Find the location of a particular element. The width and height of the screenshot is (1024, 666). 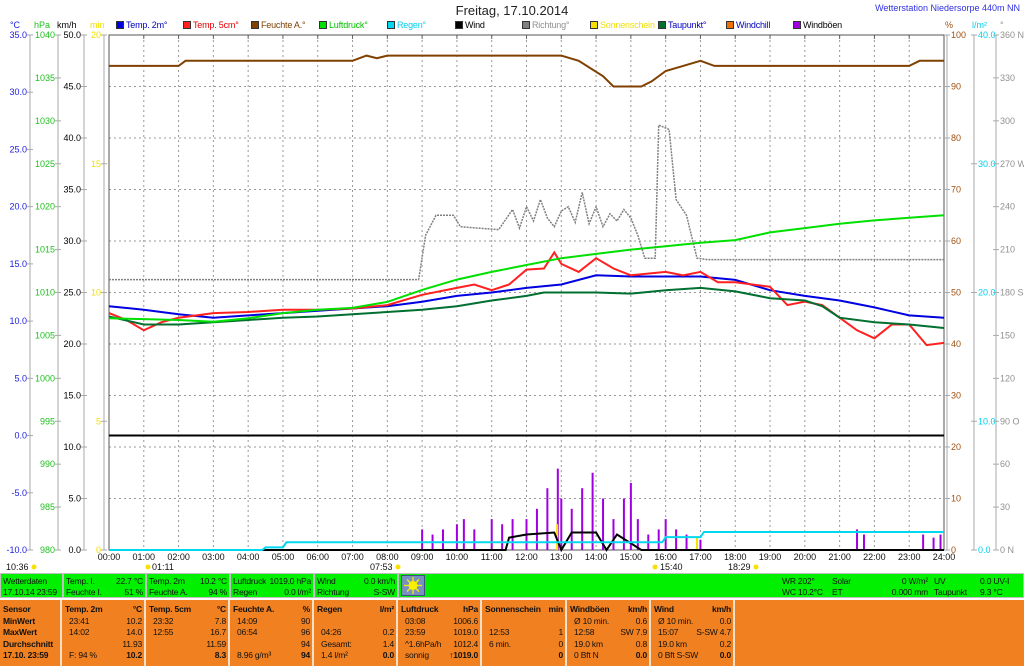

stats-label: 17.10. 23:59 is located at coordinates (26, 655).